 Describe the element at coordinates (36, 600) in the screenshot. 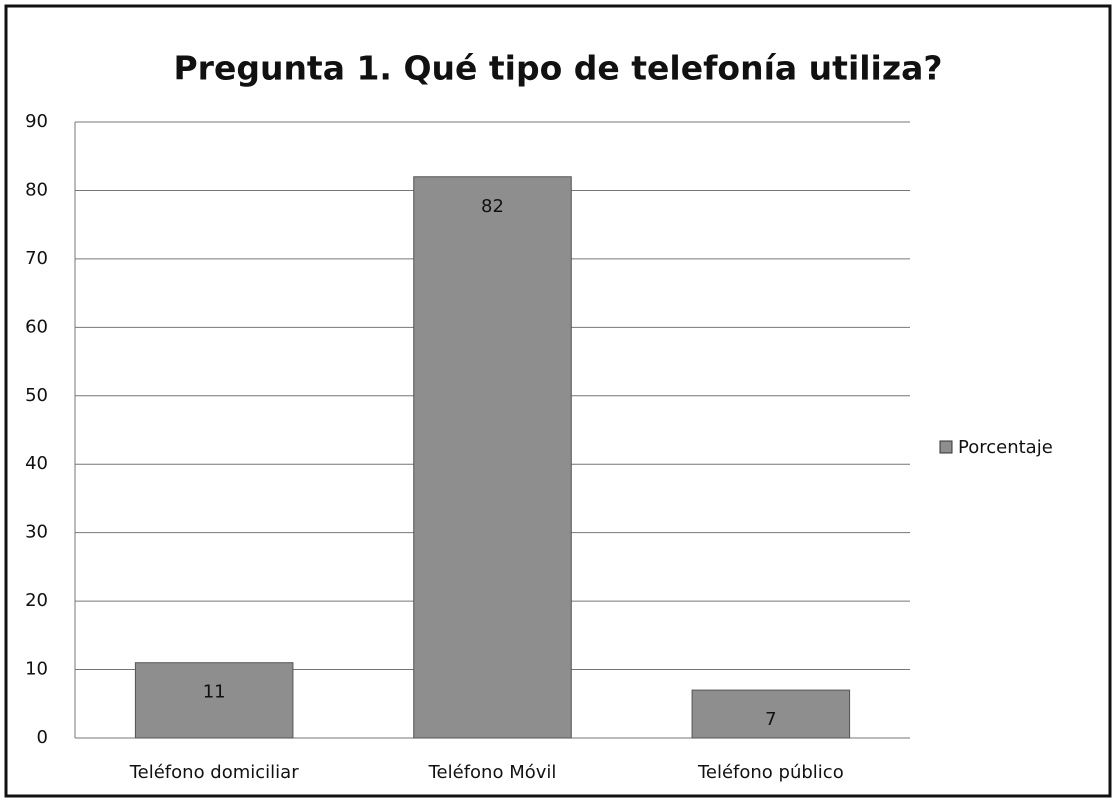

I see `y-tick-label: 20` at that location.